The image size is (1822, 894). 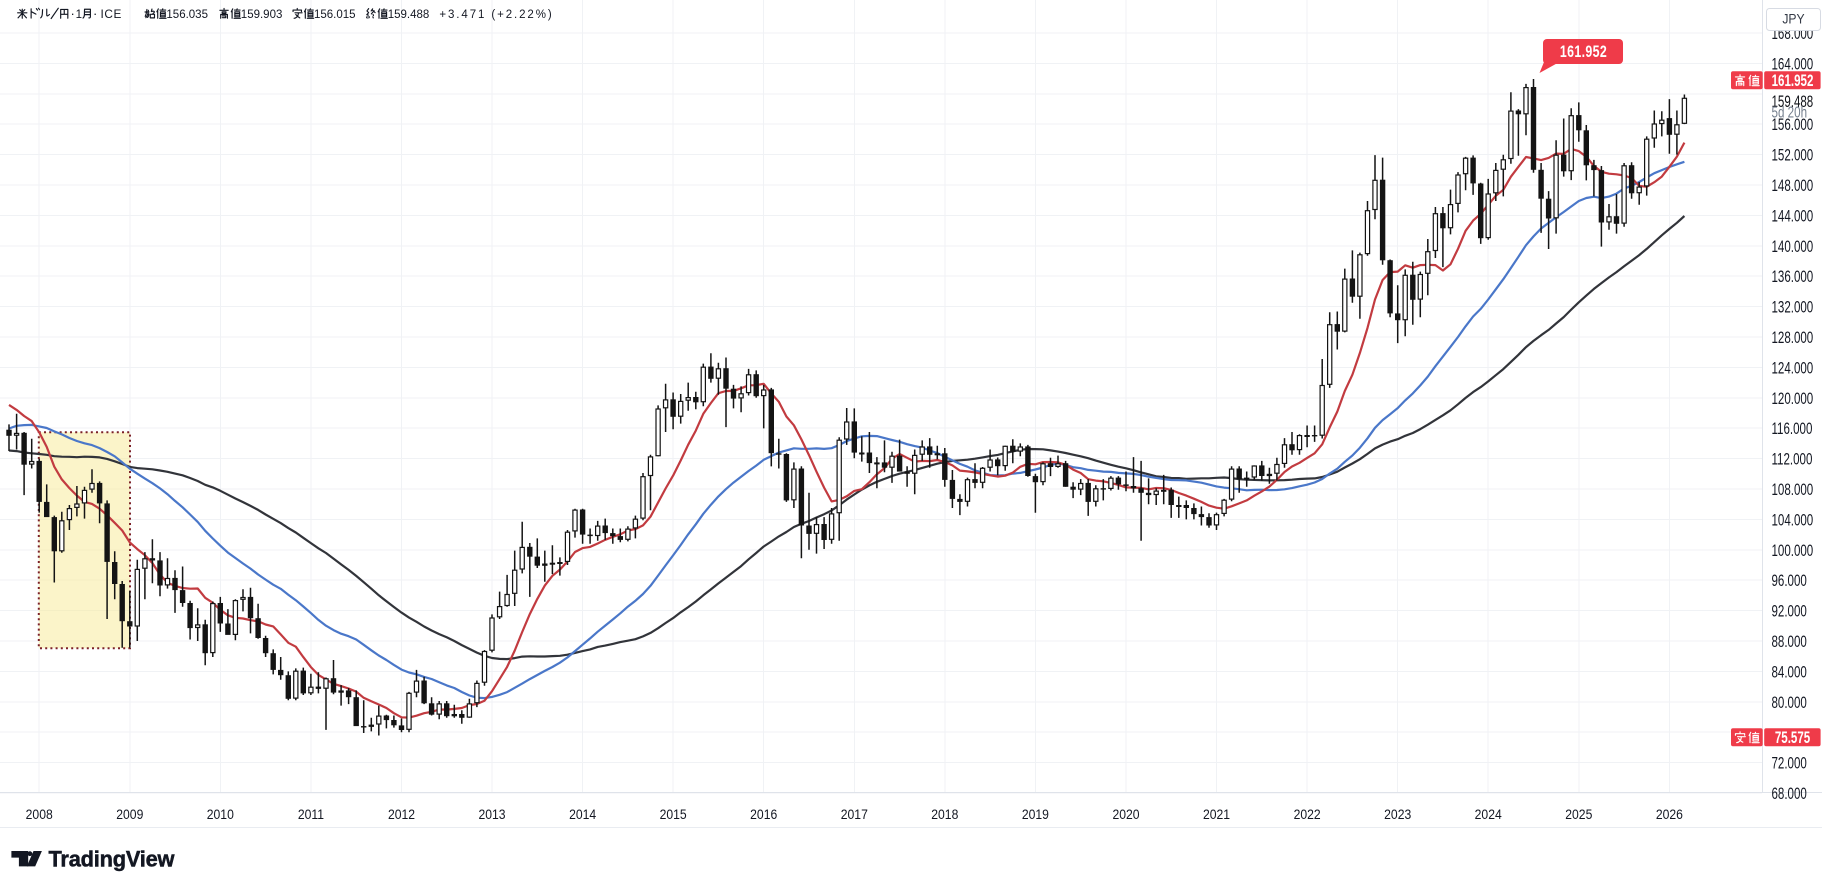 I want to click on svg-text: 2013, so click(x=491, y=814).